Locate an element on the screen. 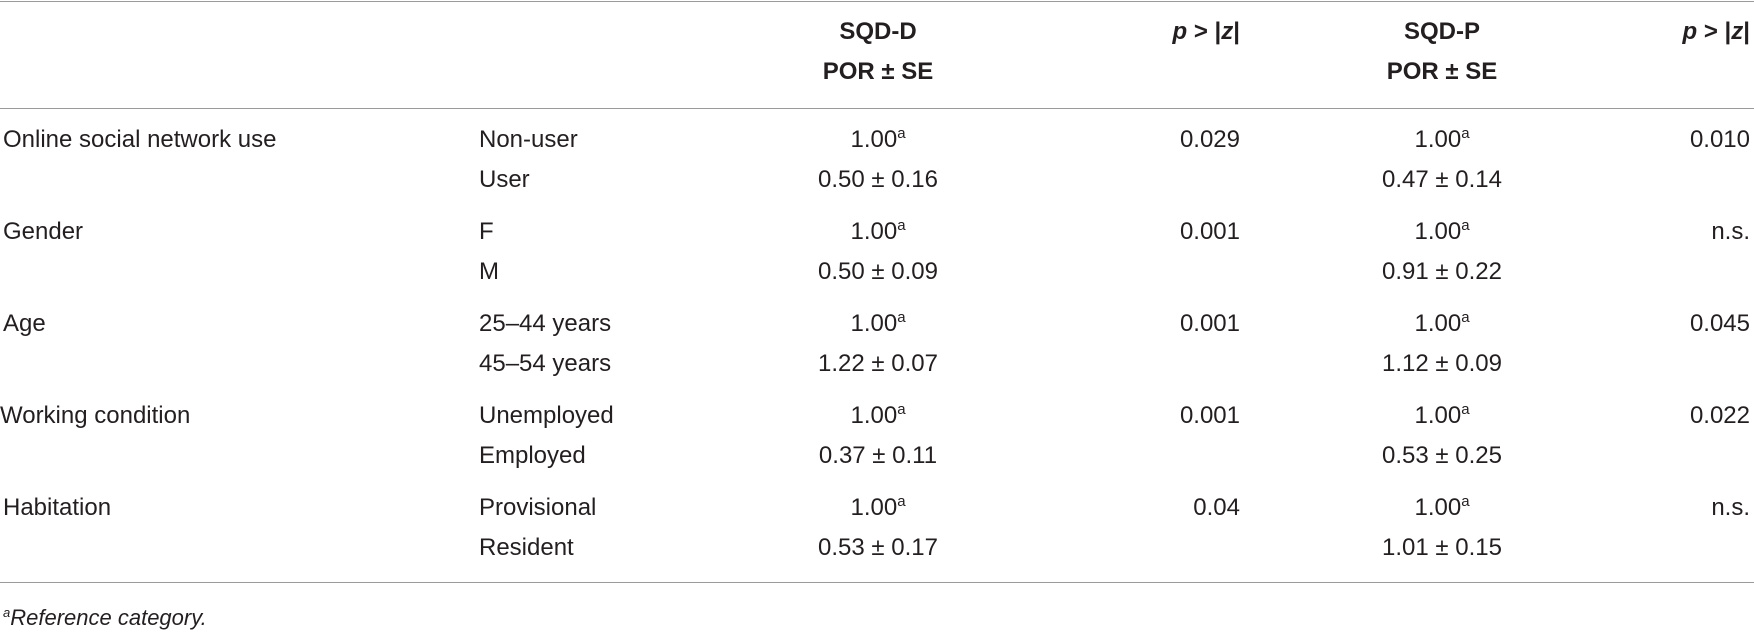 This screenshot has height=636, width=1754. category-label: Employed is located at coordinates (532, 455).